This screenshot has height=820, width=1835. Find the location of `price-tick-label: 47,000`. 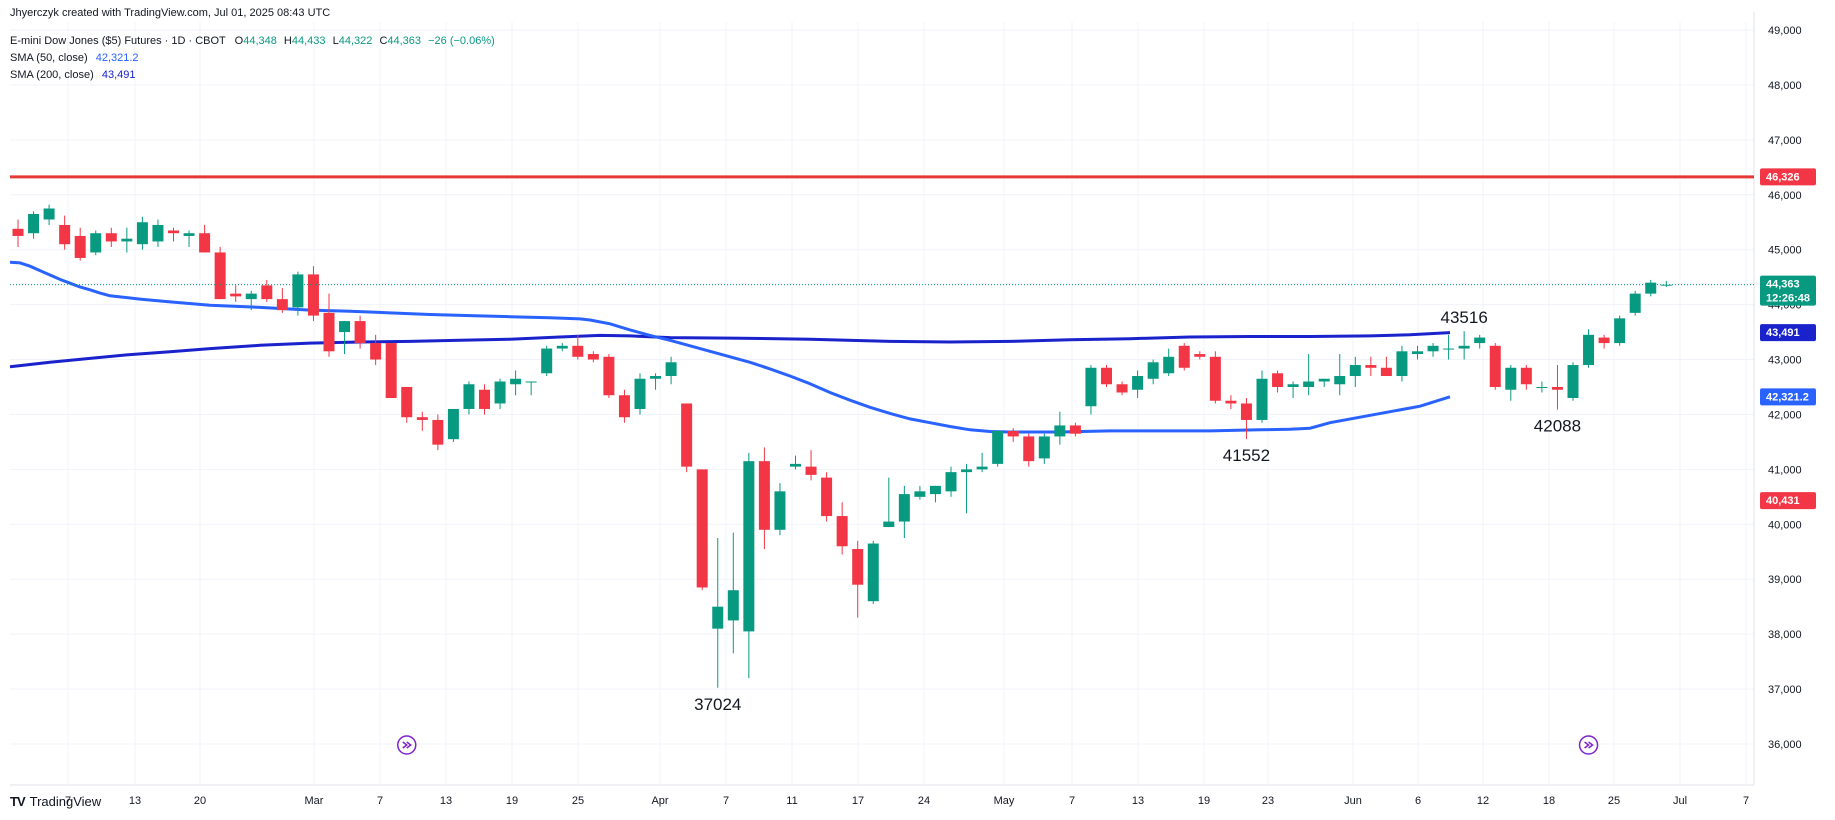

price-tick-label: 47,000 is located at coordinates (1785, 141).